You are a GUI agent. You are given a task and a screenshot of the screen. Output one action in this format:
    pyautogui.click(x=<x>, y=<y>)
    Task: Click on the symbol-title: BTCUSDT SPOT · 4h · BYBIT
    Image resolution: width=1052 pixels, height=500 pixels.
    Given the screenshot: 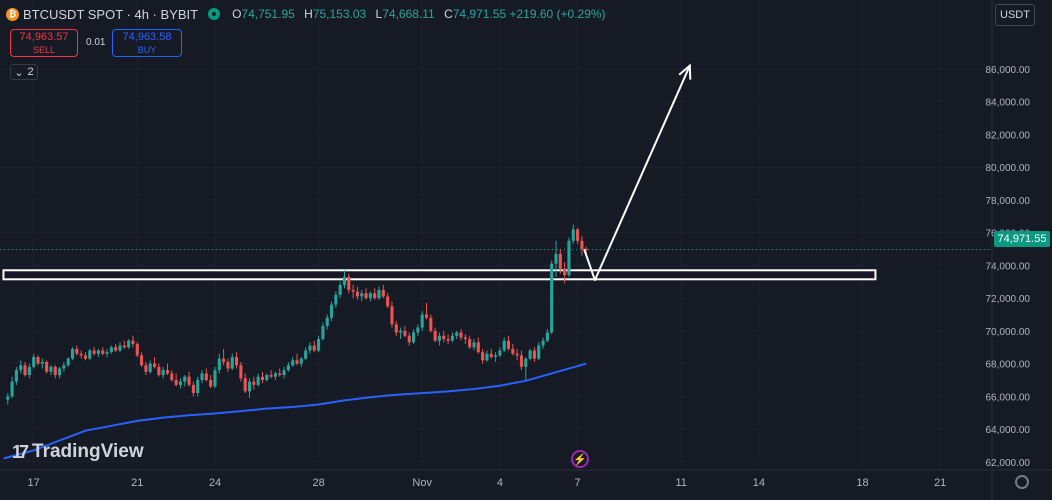 What is the action you would take?
    pyautogui.click(x=111, y=14)
    